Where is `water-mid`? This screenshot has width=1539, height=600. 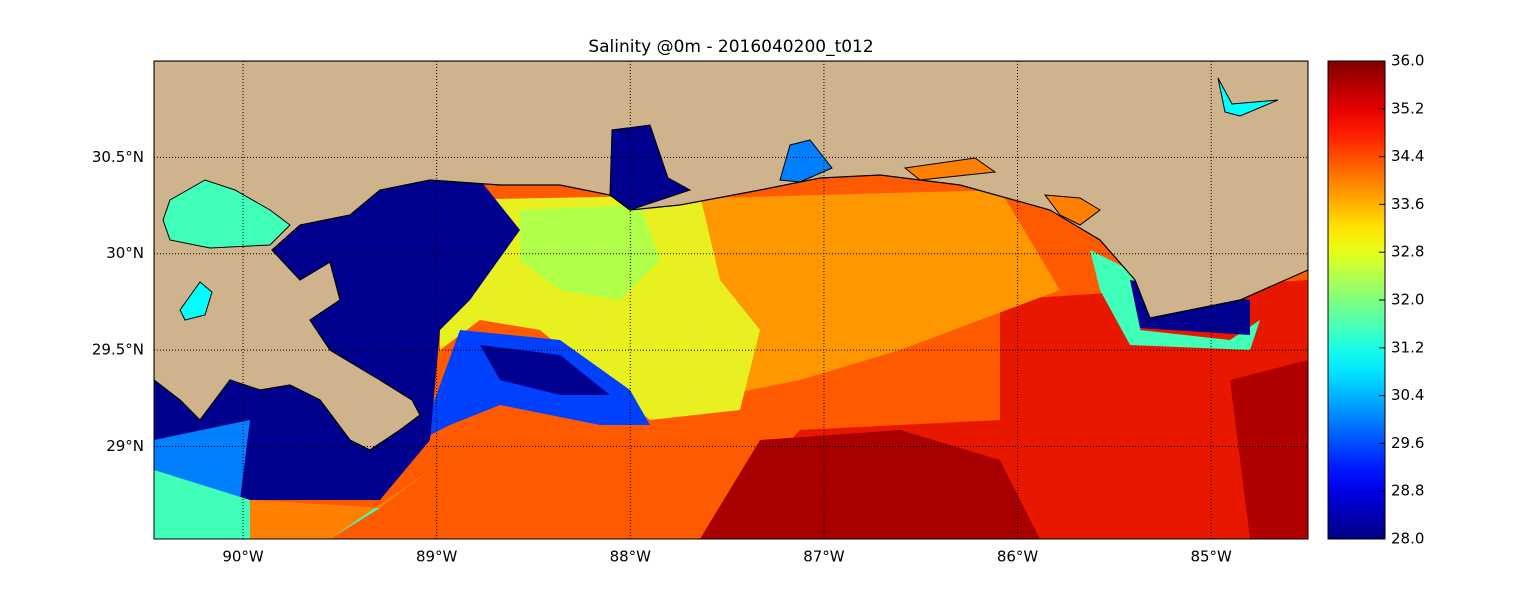 water-mid is located at coordinates (340, 504).